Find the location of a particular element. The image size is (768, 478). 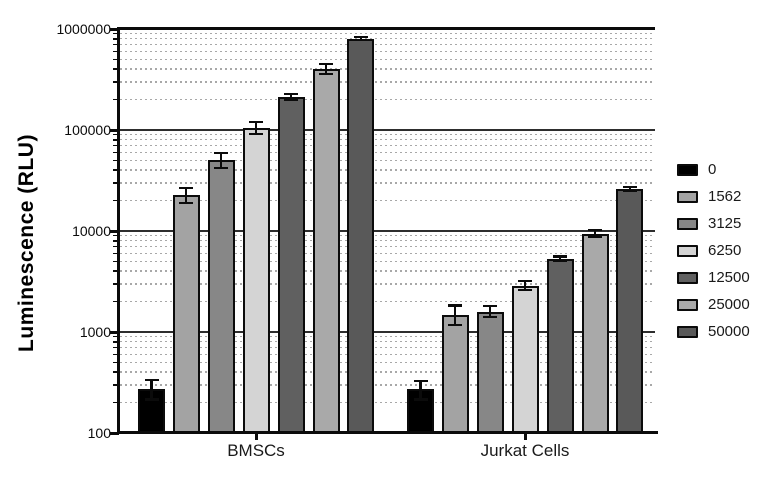

legend-item-50000: 50000 is located at coordinates (713, 331).